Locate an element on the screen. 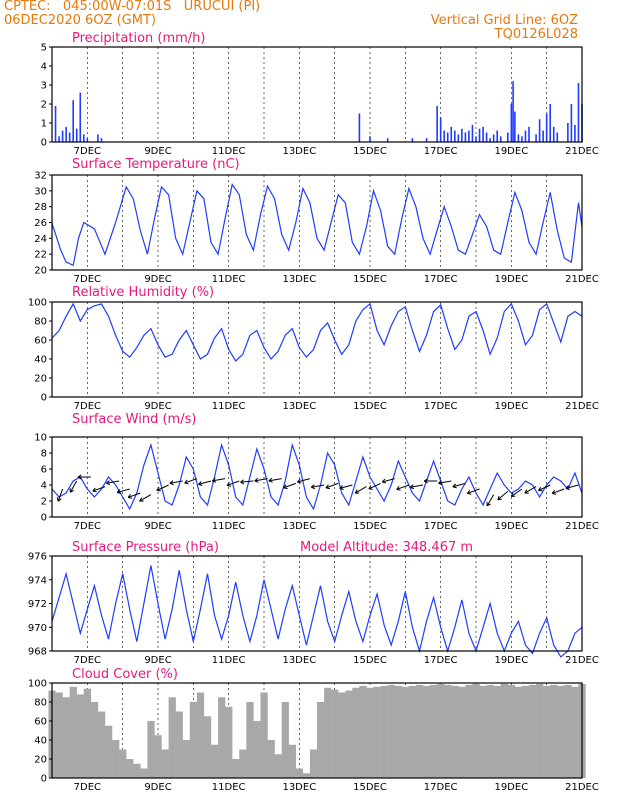 The image size is (618, 800). wind-series-line is located at coordinates (317, 476).